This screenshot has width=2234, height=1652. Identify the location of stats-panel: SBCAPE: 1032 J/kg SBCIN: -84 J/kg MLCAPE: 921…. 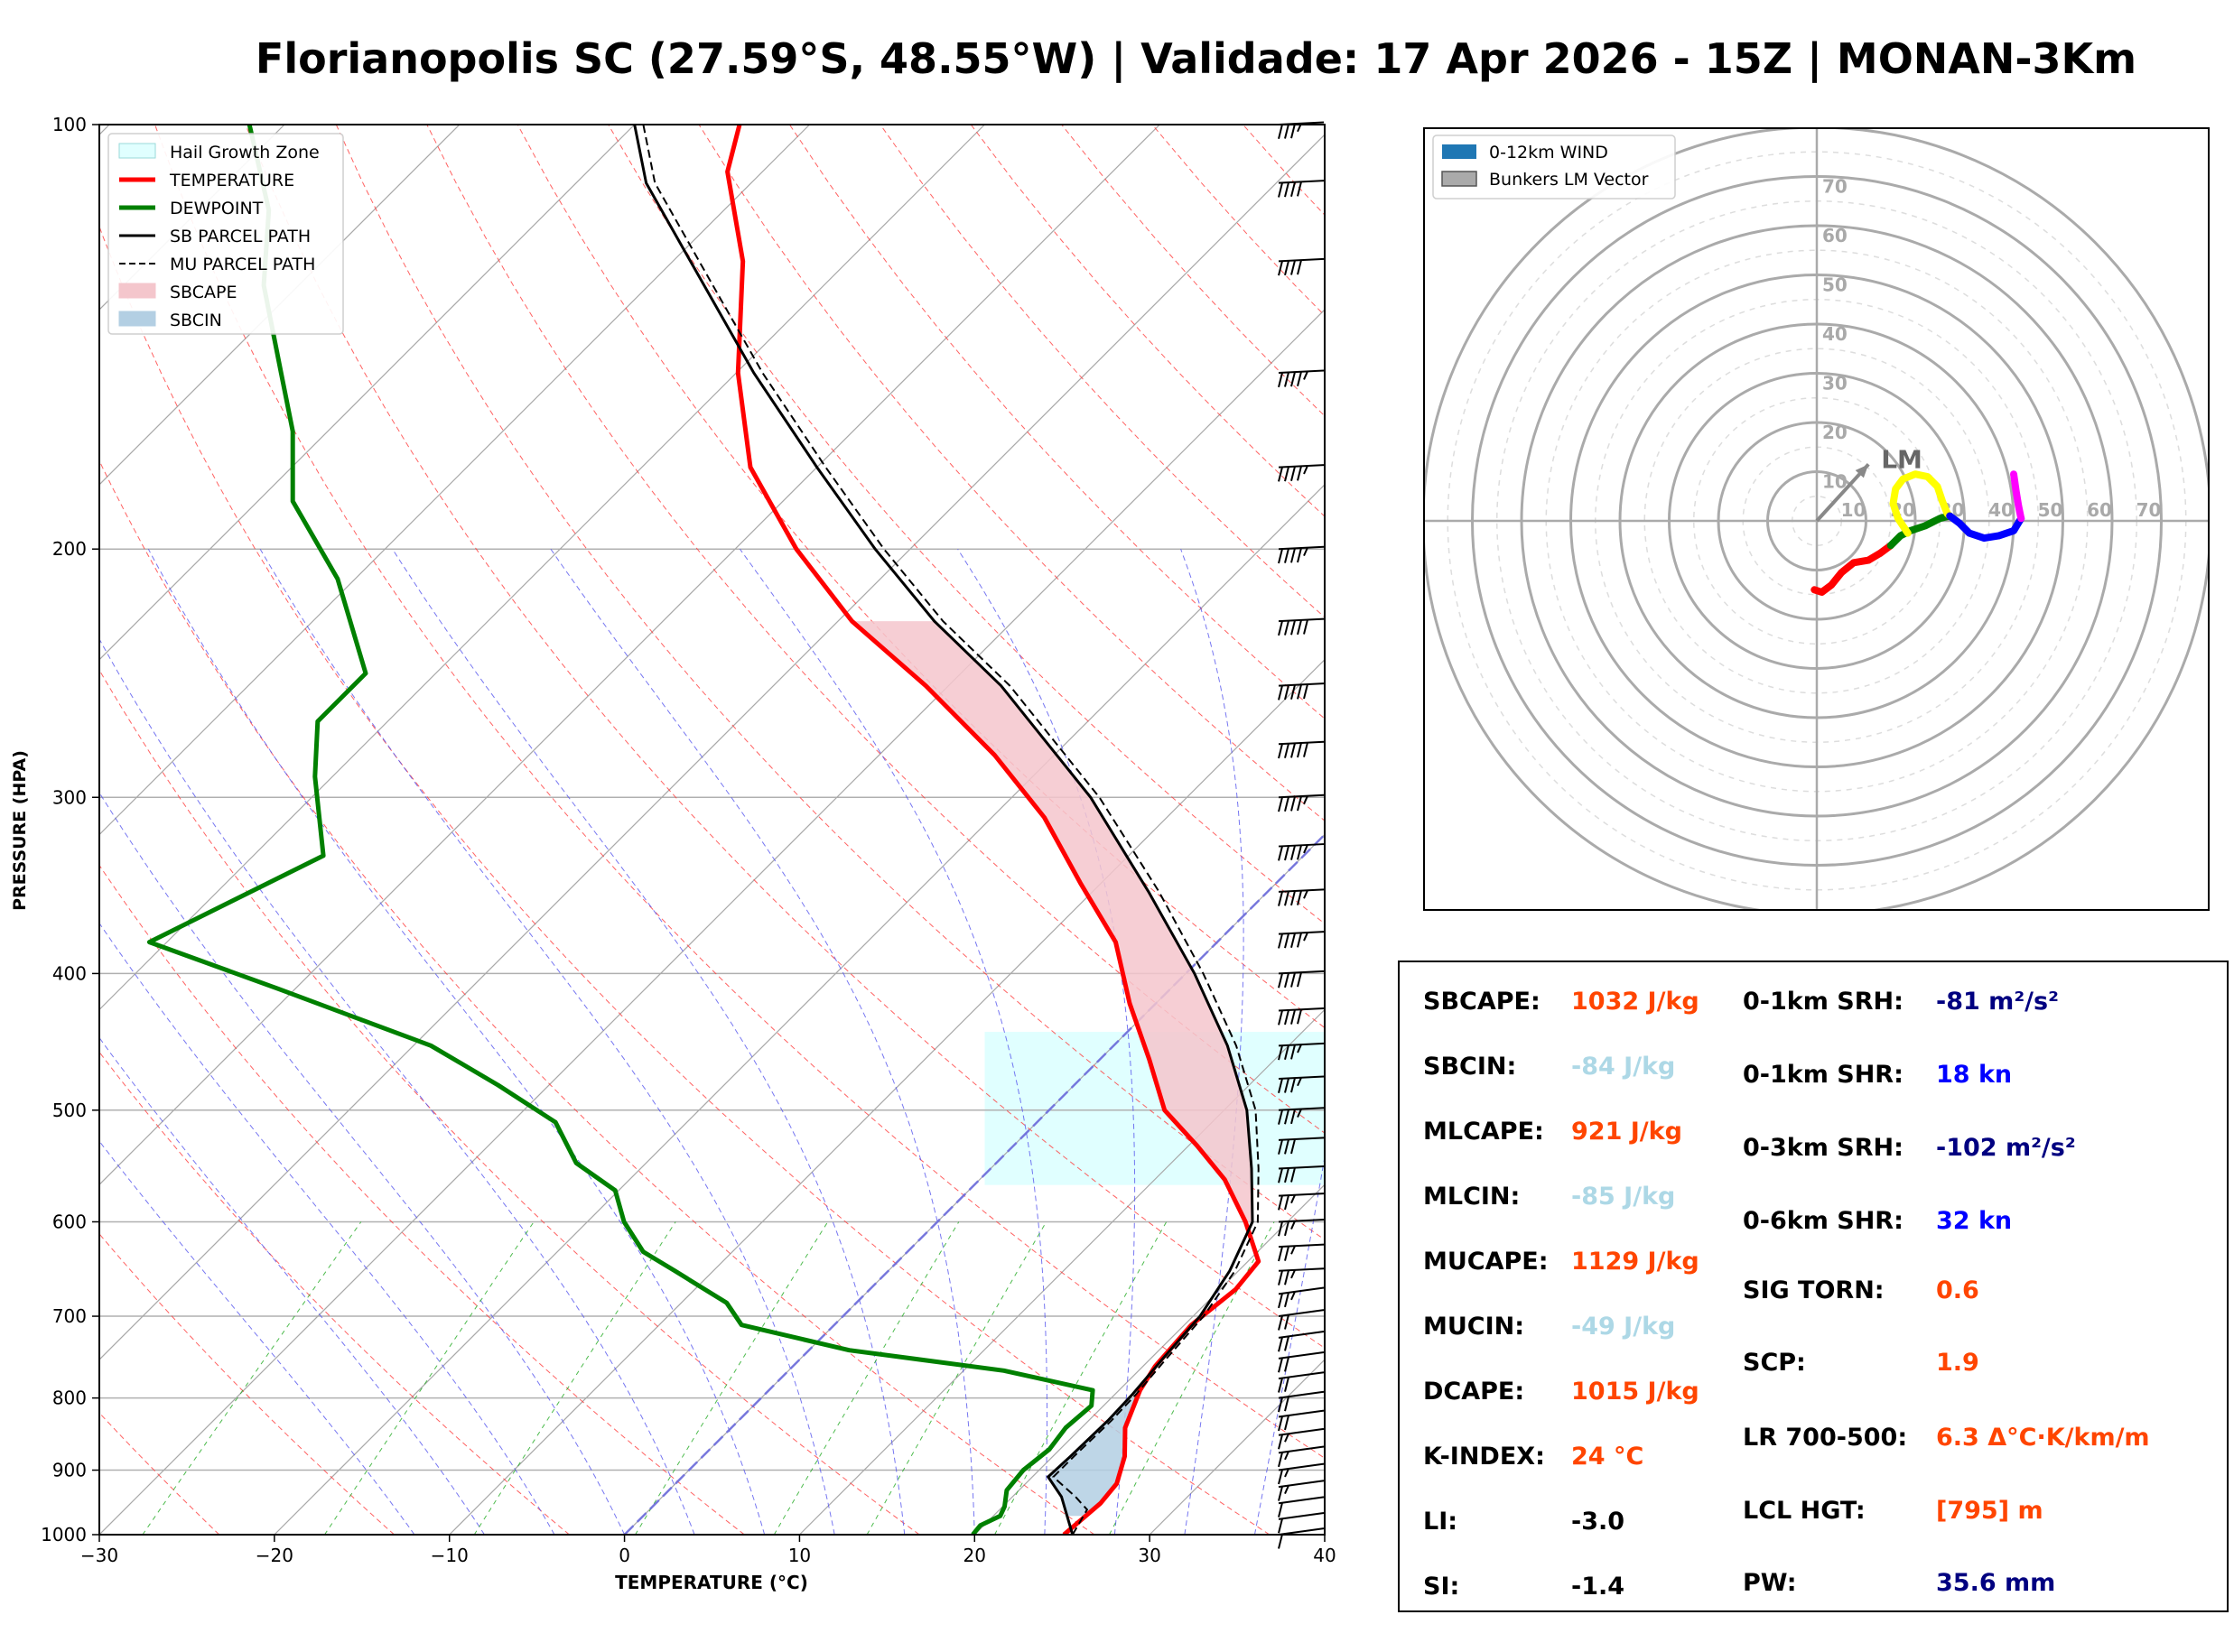
(1813, 1286).